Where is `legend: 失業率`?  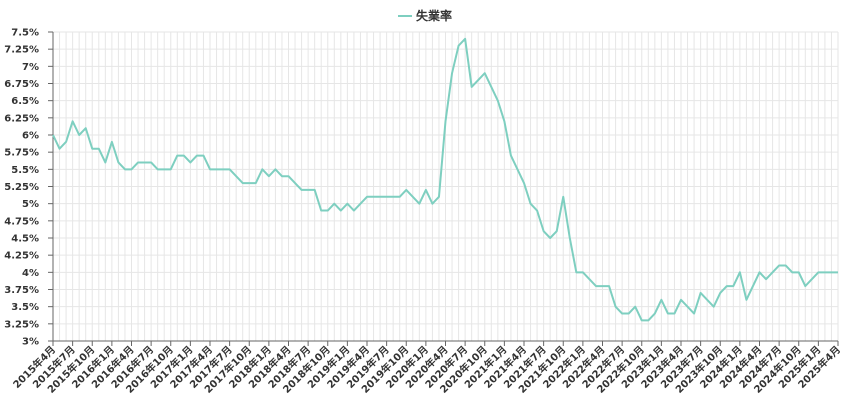
legend: 失業率 is located at coordinates (425, 15).